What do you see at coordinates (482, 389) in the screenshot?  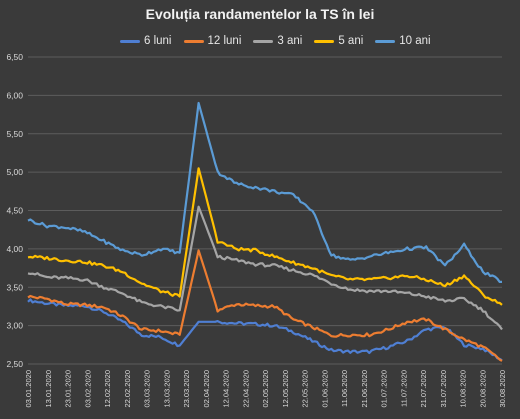 I see `x-tick-label: 20.08.2020` at bounding box center [482, 389].